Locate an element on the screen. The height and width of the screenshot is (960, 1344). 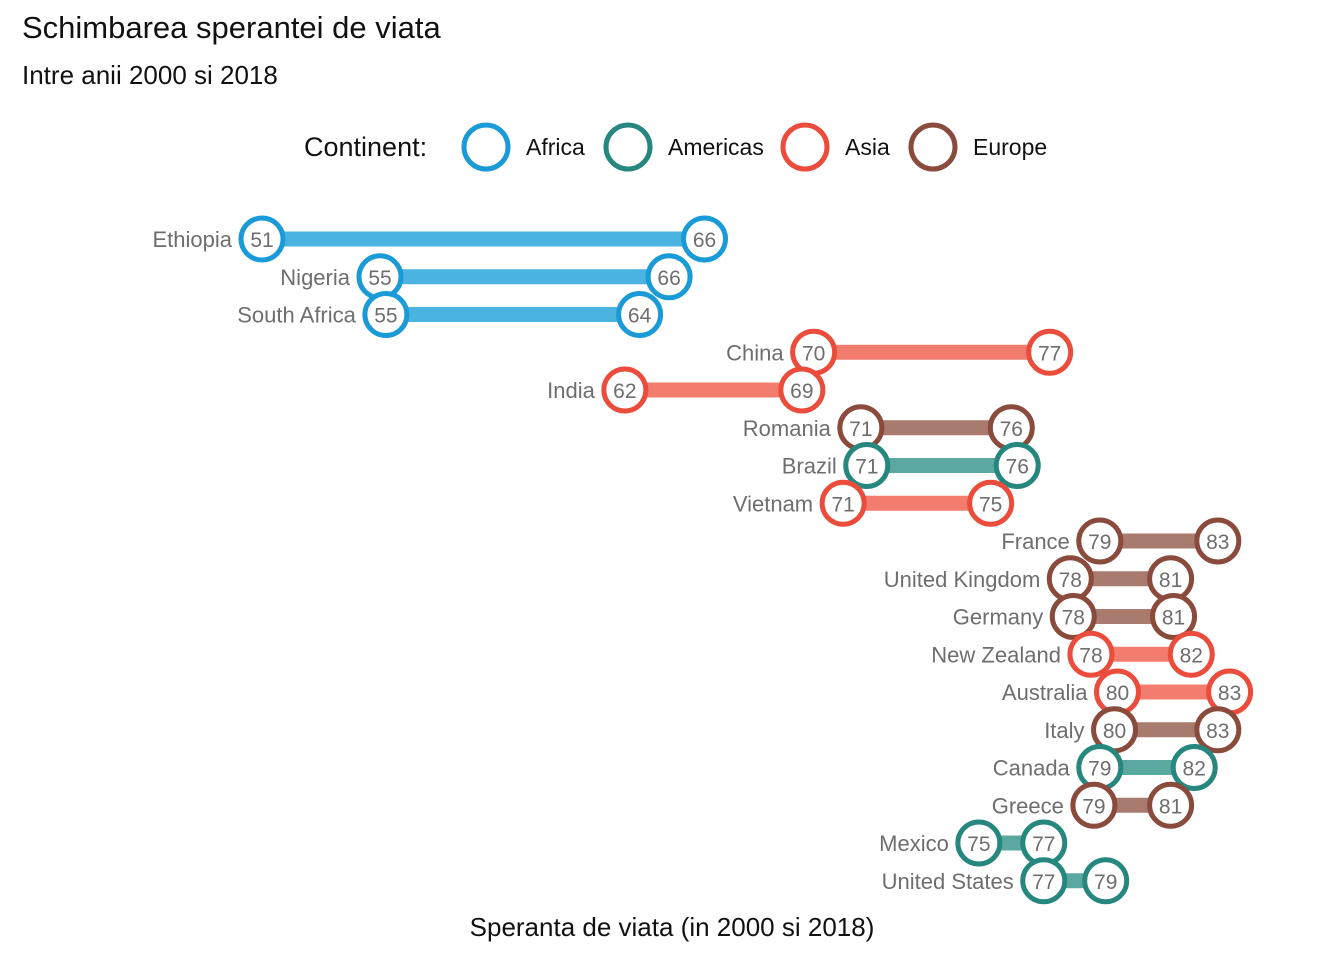
legend-label-europe: Europe is located at coordinates (1010, 147).